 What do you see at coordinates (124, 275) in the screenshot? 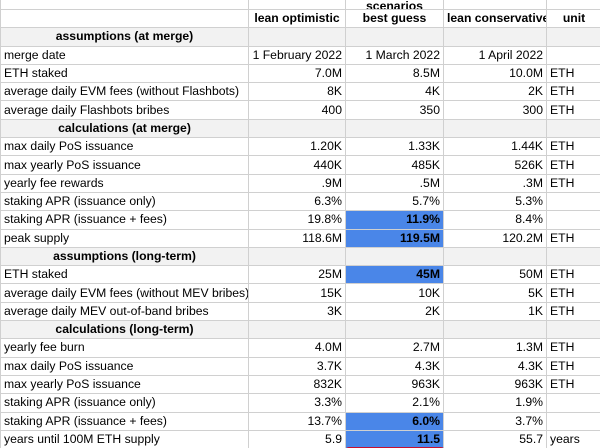
I see `row-label: ETH staked` at bounding box center [124, 275].